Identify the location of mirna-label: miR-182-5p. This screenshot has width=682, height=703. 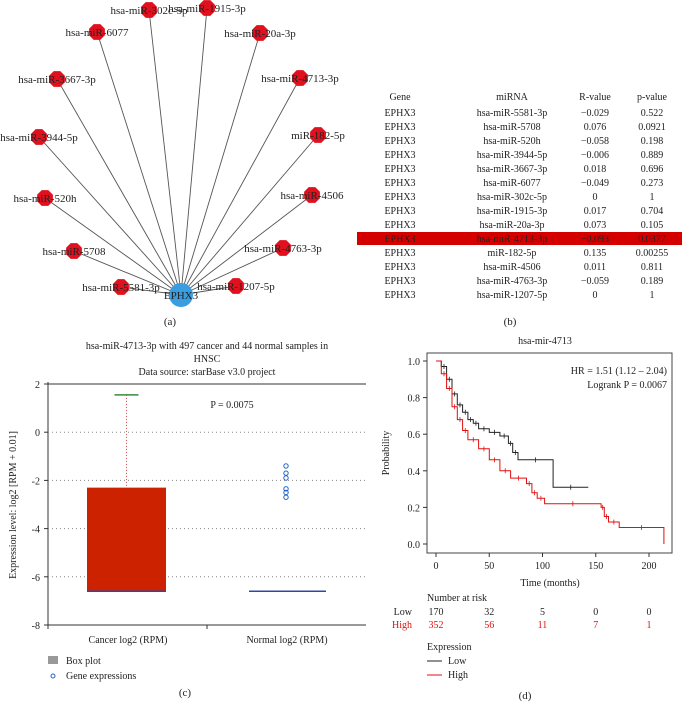
(318, 136).